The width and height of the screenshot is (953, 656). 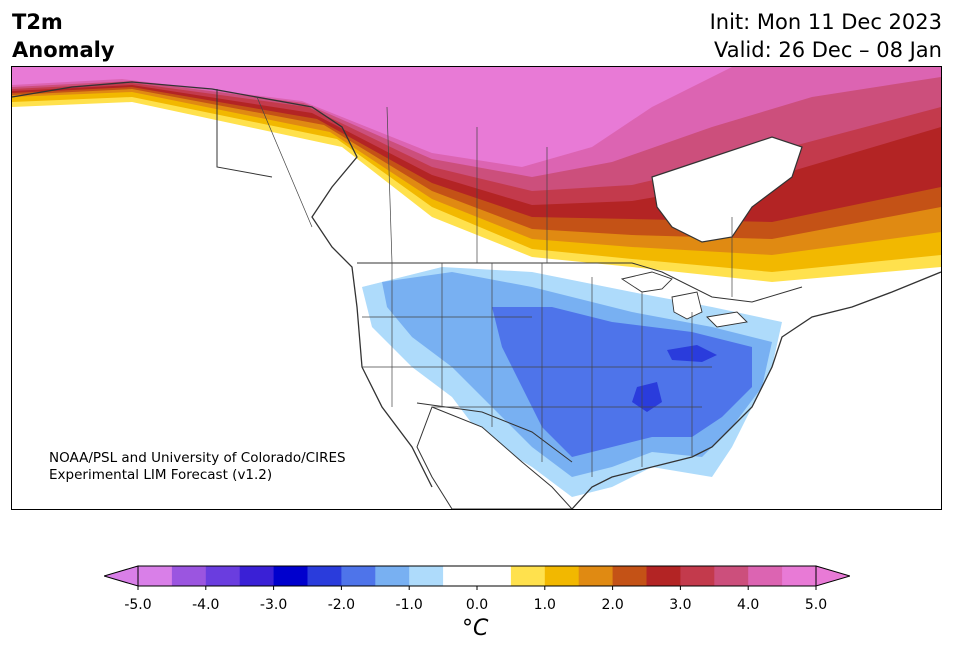 I want to click on credit-line-2: Experimental LIM Forecast (v1.2), so click(x=161, y=475).